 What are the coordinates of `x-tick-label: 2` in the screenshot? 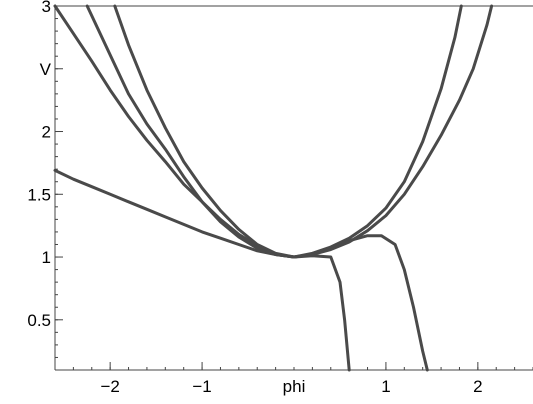 It's located at (477, 386).